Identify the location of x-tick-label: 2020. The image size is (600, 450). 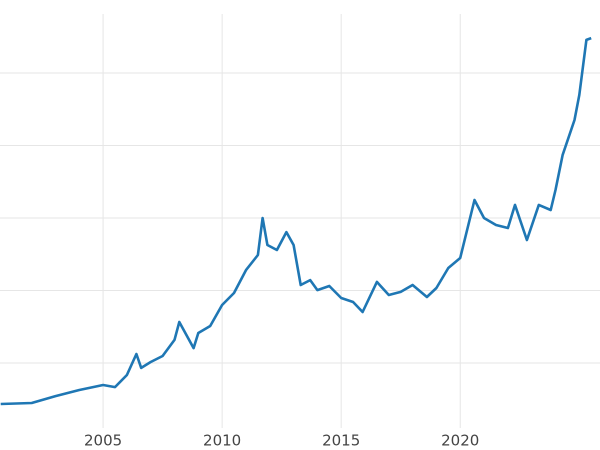
(460, 441).